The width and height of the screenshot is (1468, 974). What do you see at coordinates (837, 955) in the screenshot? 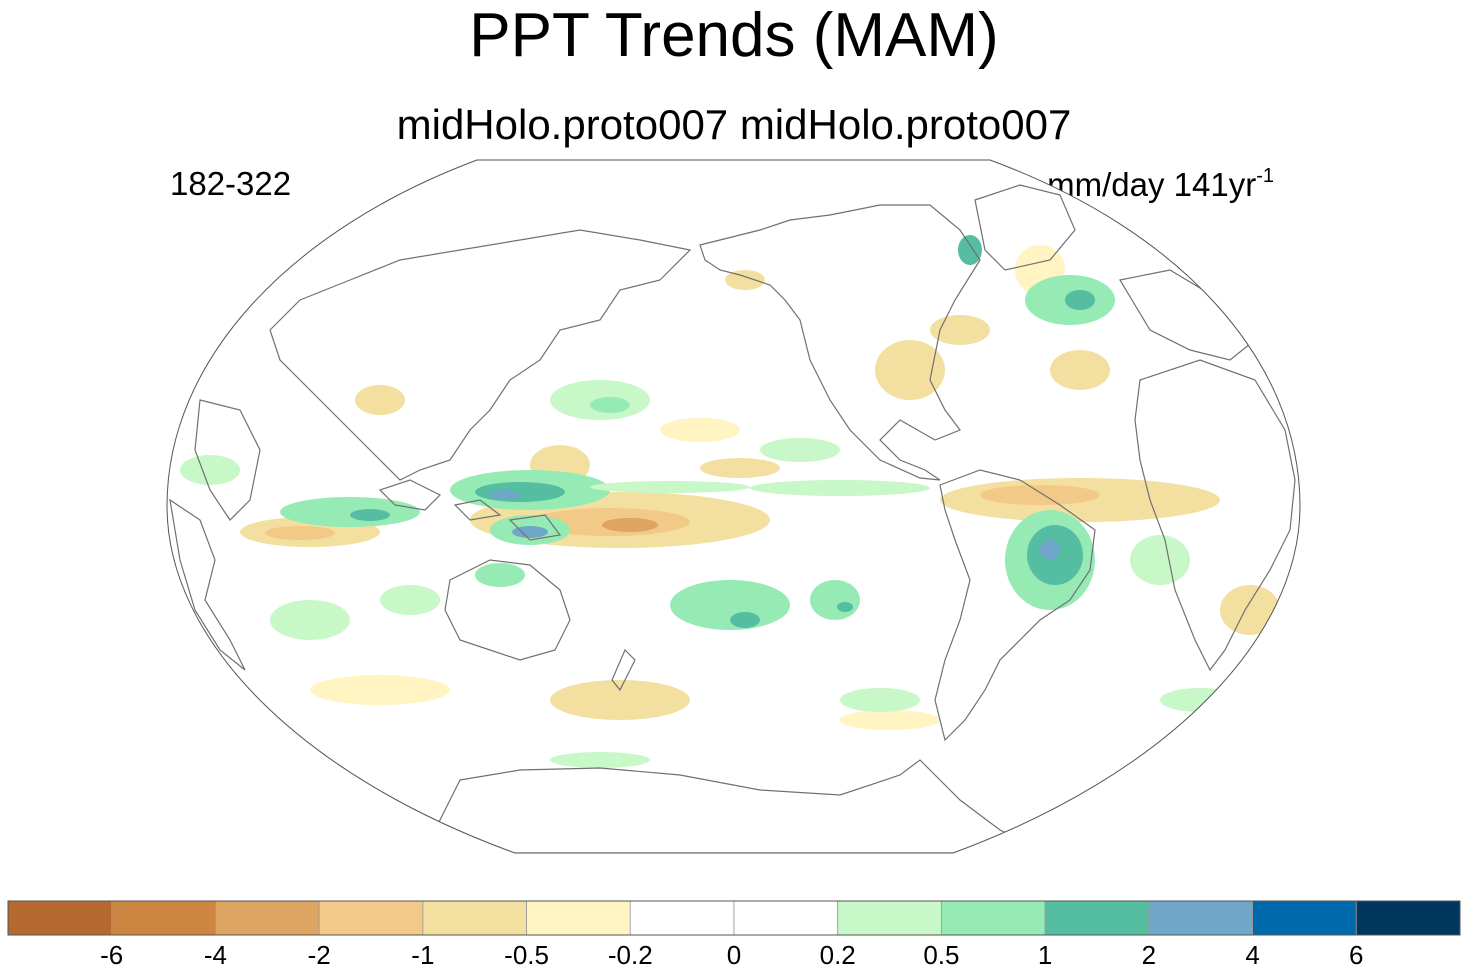
I see `colorbar-tick-label: 0.2` at bounding box center [837, 955].